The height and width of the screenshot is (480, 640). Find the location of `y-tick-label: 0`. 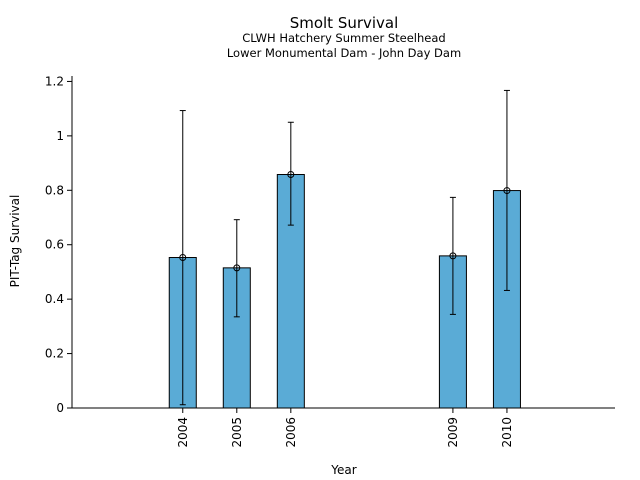

y-tick-label: 0 is located at coordinates (60, 408).